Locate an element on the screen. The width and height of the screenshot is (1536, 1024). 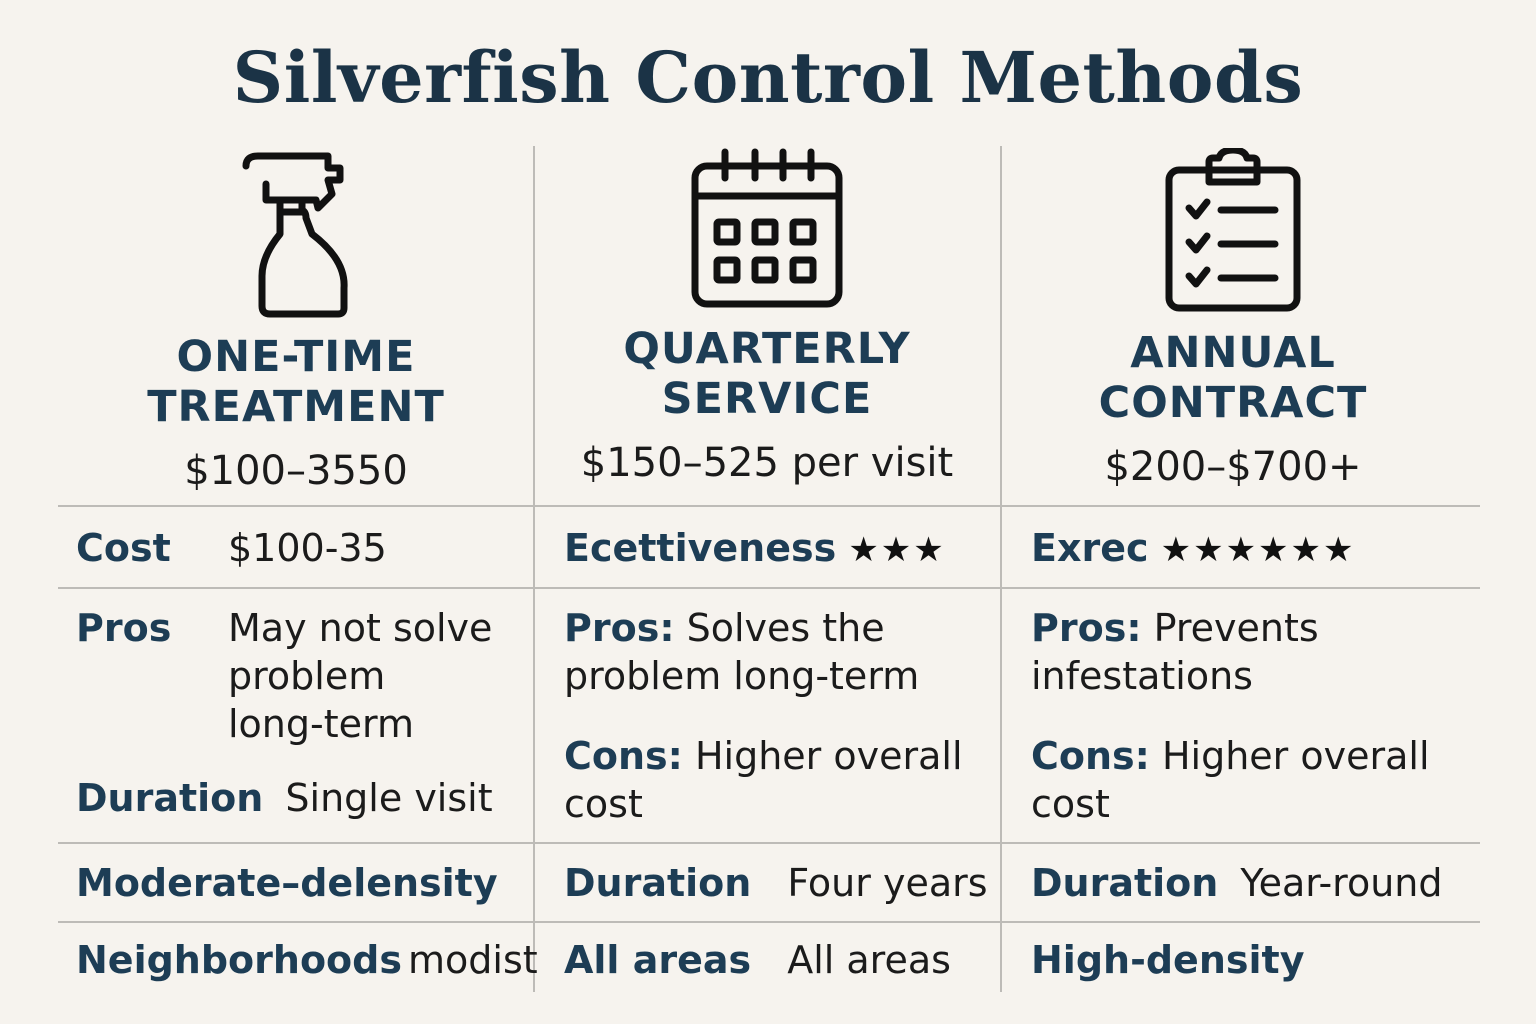
text-line: long-term is located at coordinates (321, 724).